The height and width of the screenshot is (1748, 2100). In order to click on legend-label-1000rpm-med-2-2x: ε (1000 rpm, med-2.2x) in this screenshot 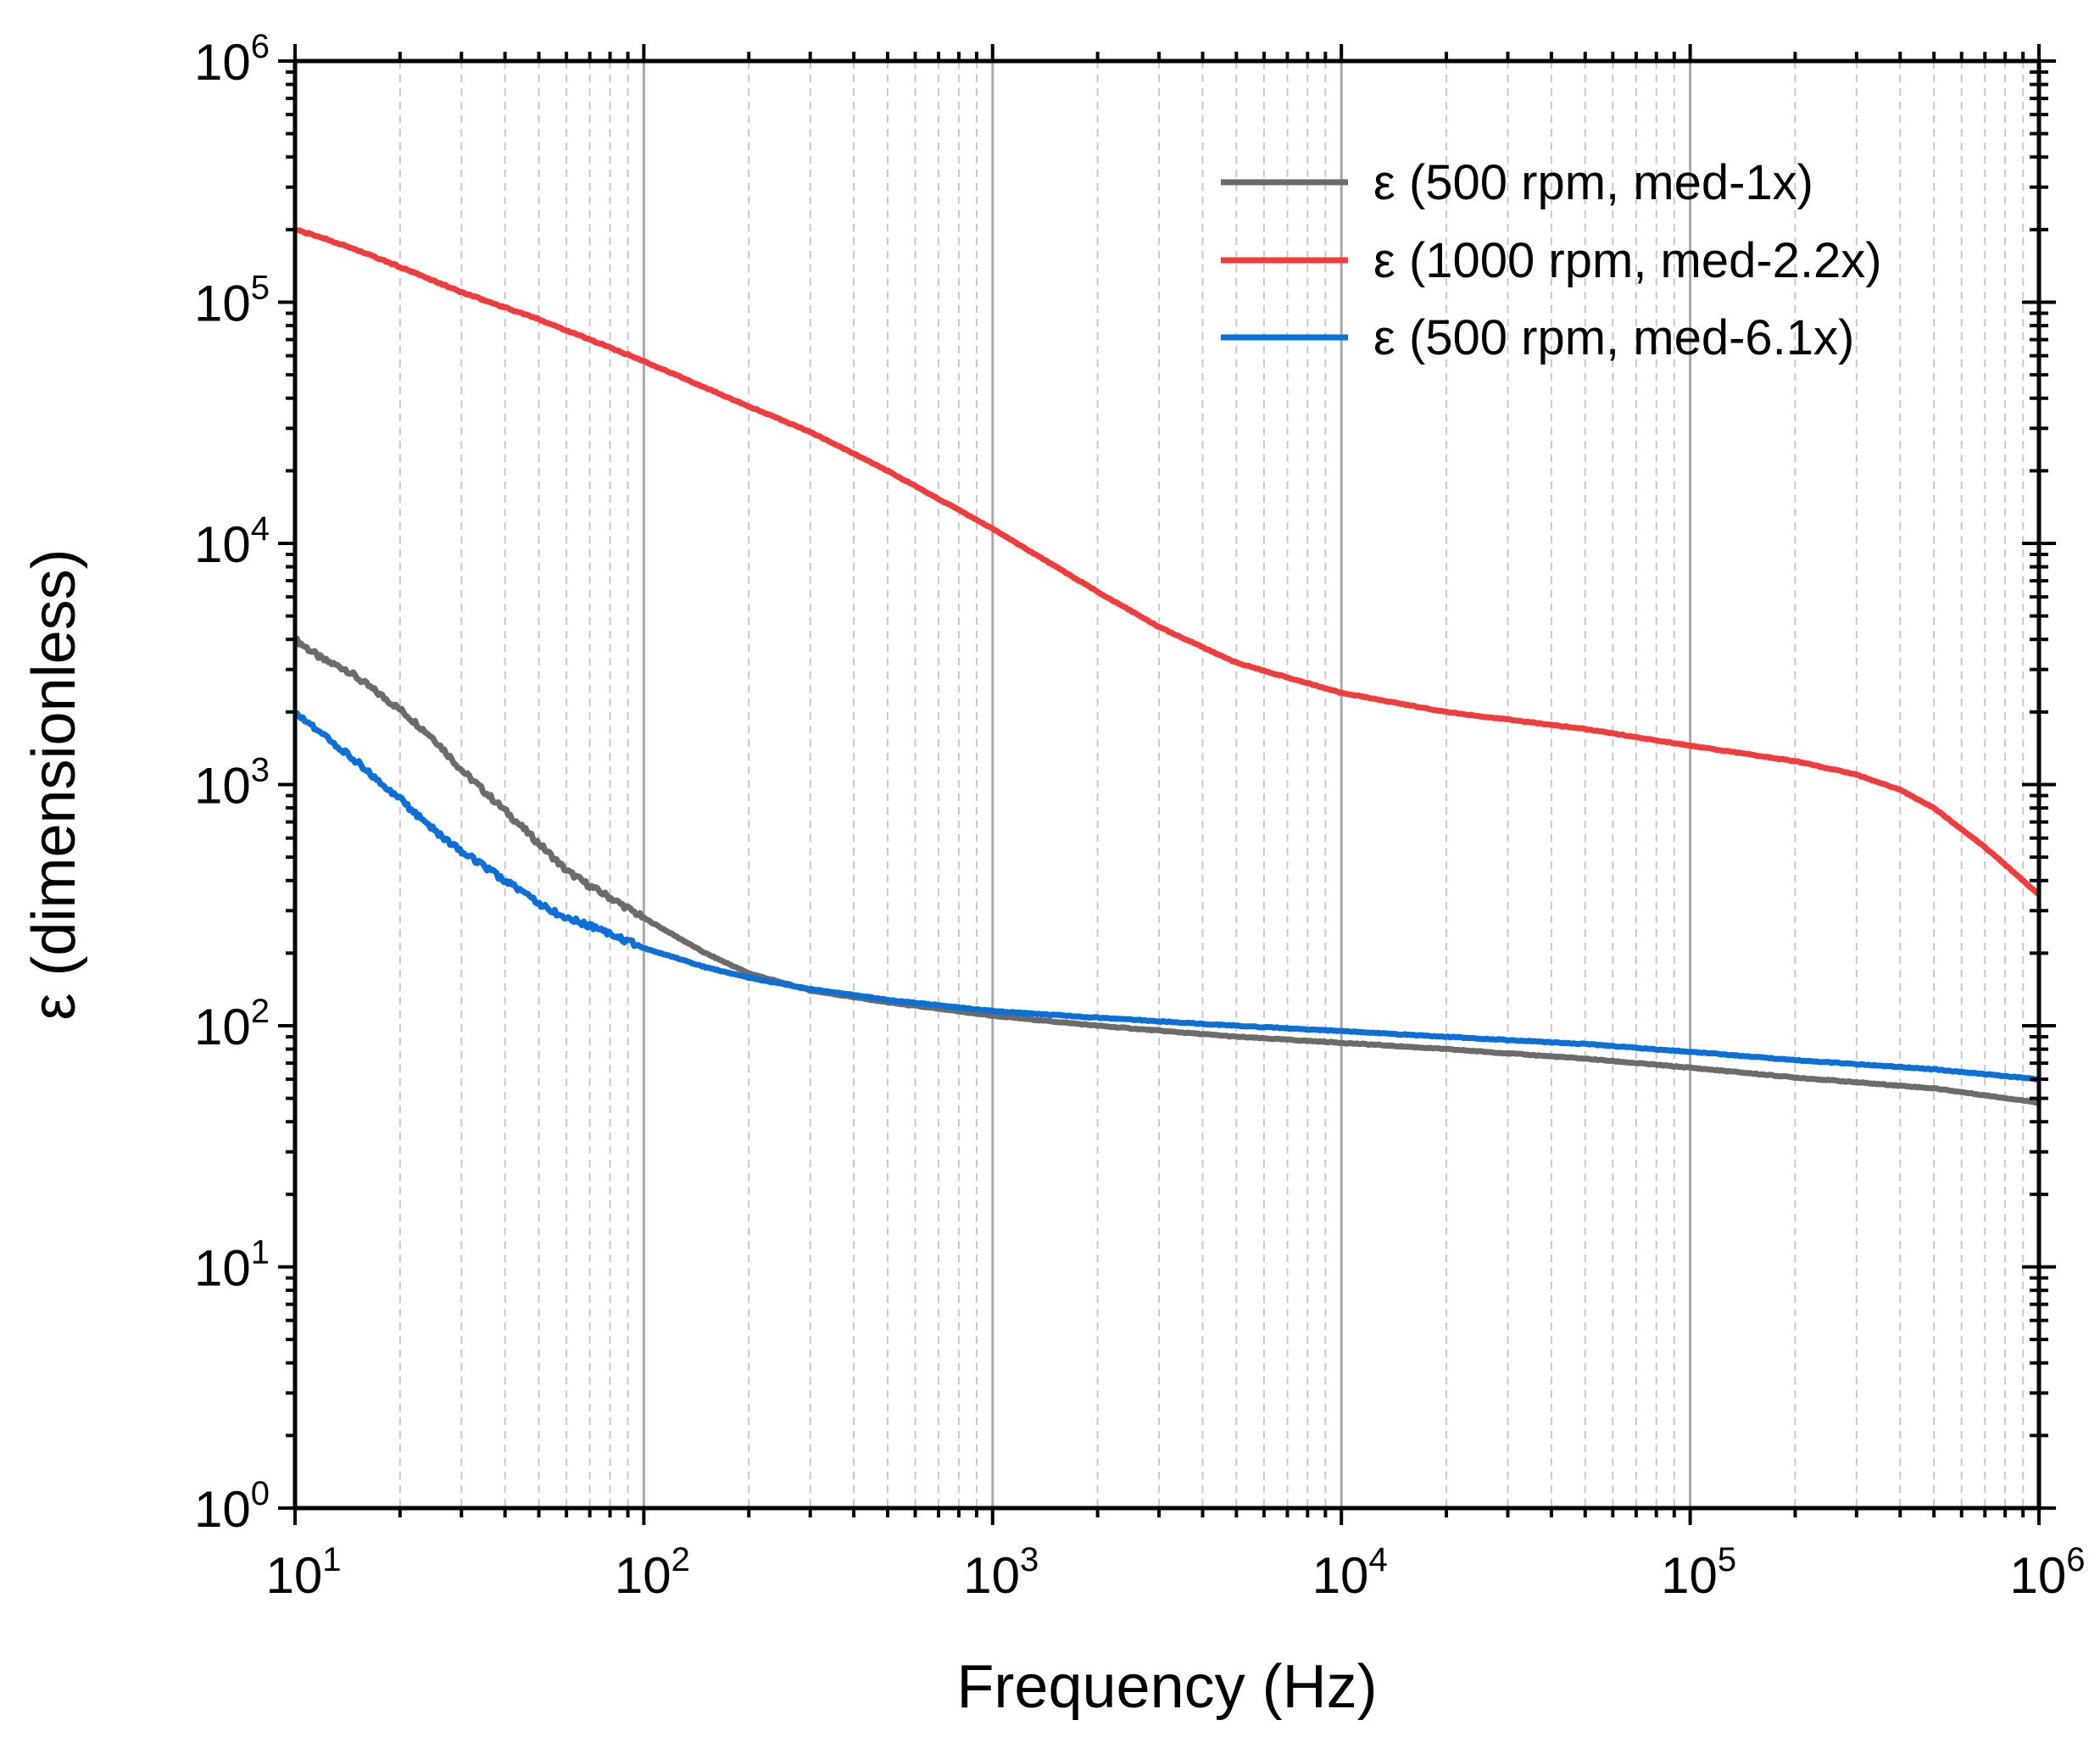, I will do `click(1627, 260)`.